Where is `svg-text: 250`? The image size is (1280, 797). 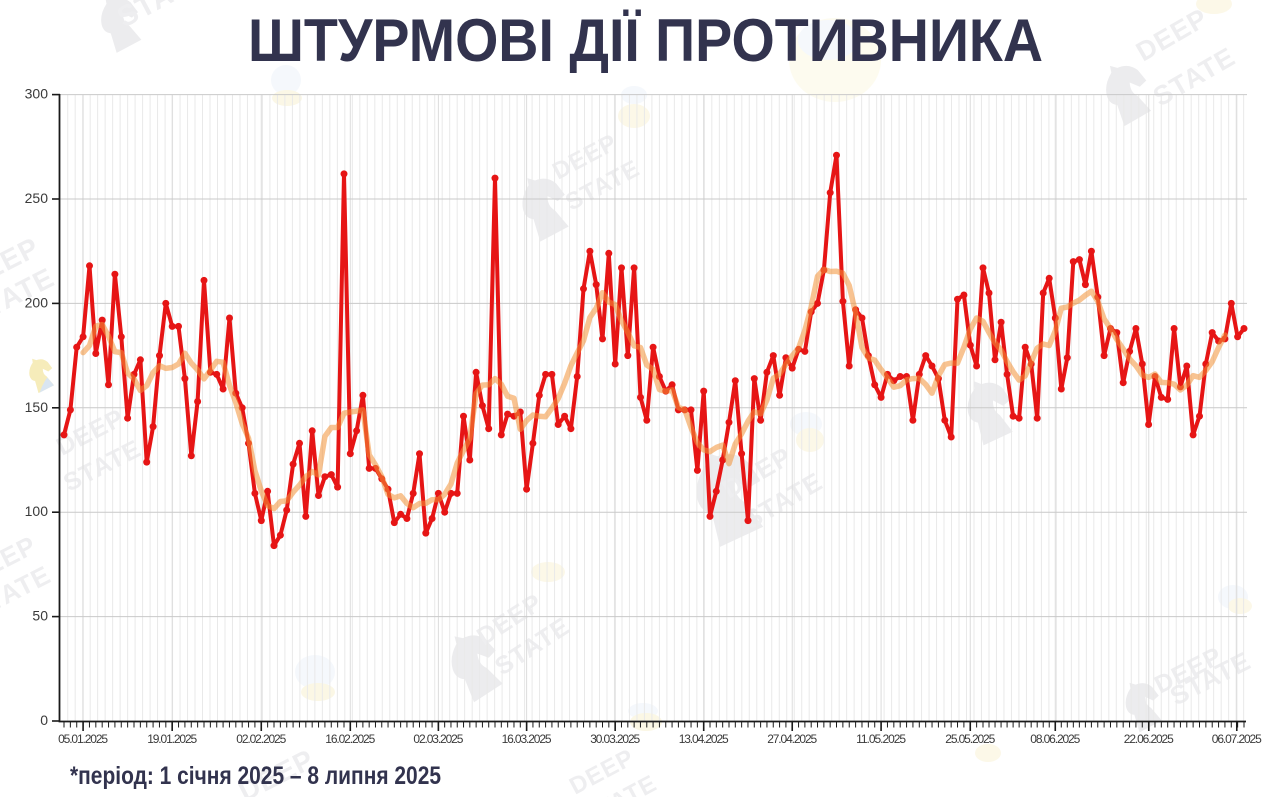
svg-text: 250 is located at coordinates (37, 198).